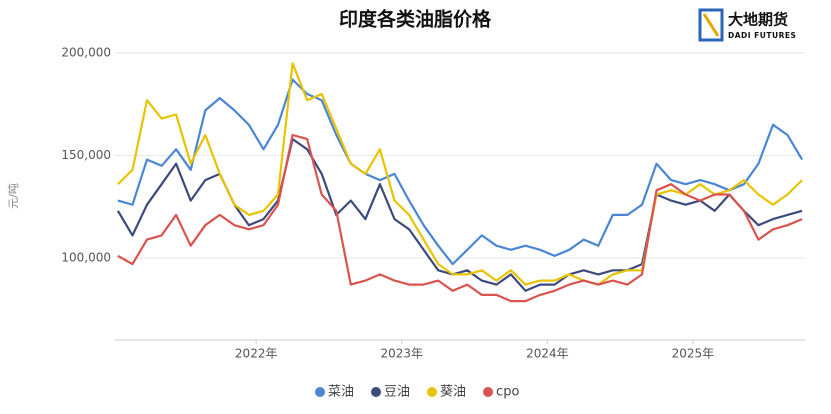 This screenshot has height=414, width=831. What do you see at coordinates (397, 392) in the screenshot?
I see `legend-label: 豆油` at bounding box center [397, 392].